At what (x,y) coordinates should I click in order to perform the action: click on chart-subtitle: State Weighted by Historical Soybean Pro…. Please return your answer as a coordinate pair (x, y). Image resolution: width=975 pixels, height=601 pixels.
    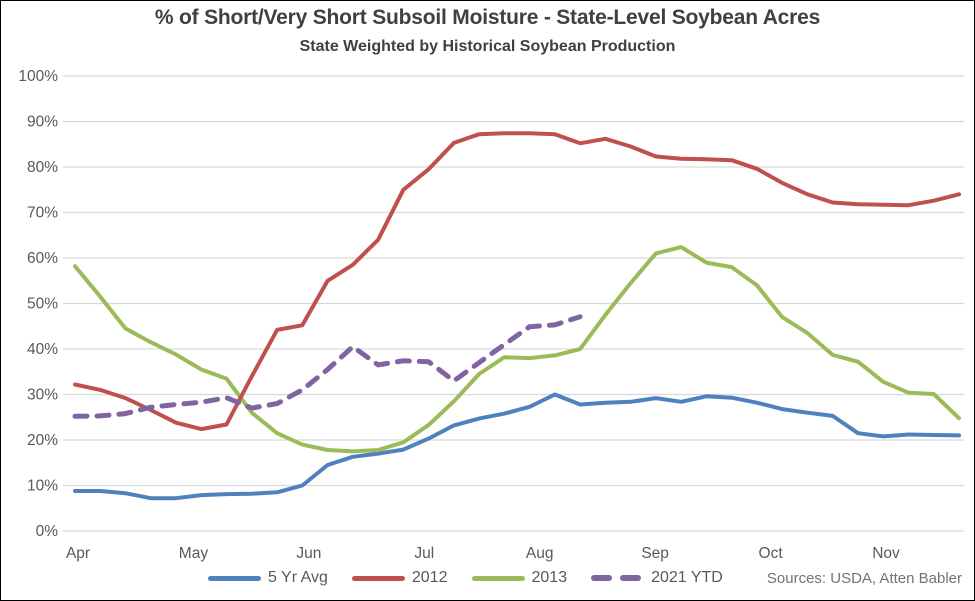
    Looking at the image, I should click on (487, 46).